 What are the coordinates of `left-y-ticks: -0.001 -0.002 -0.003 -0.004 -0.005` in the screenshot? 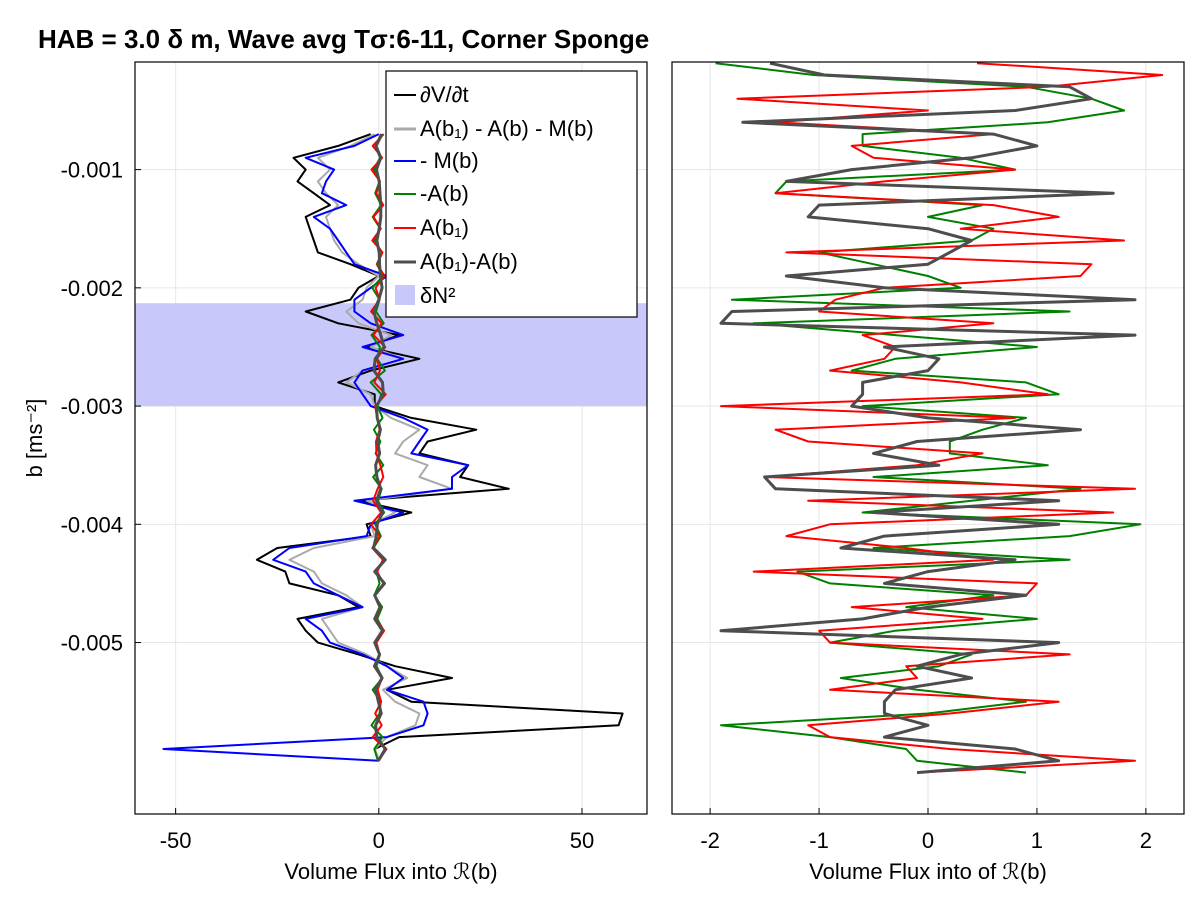 It's located at (101, 407).